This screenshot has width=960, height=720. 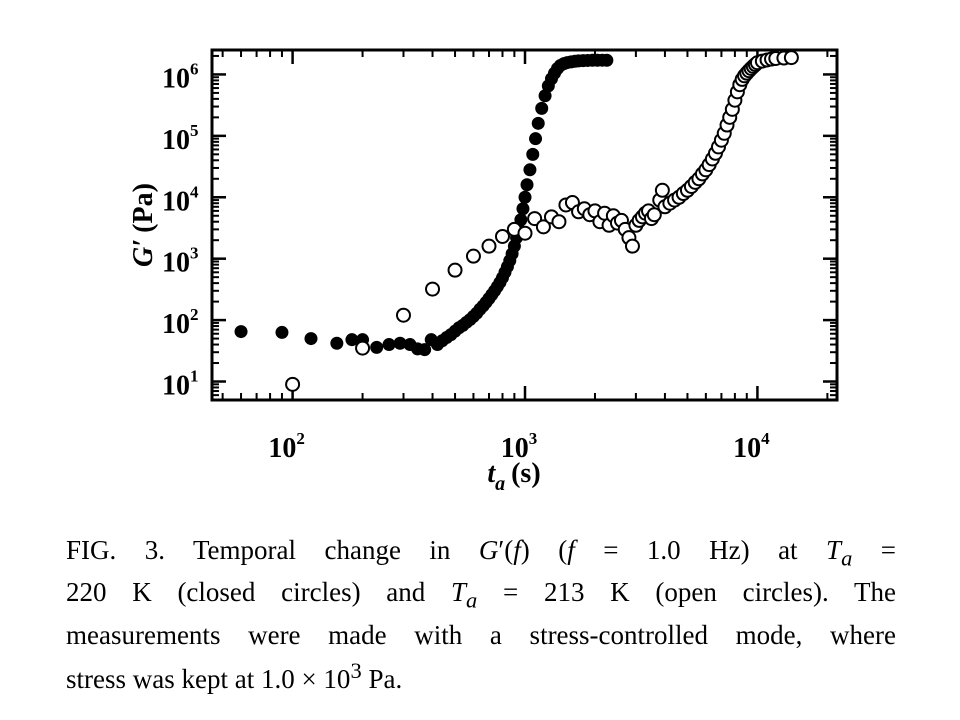 What do you see at coordinates (143, 208) in the screenshot?
I see `y-axis-title-unit: (Pa)` at bounding box center [143, 208].